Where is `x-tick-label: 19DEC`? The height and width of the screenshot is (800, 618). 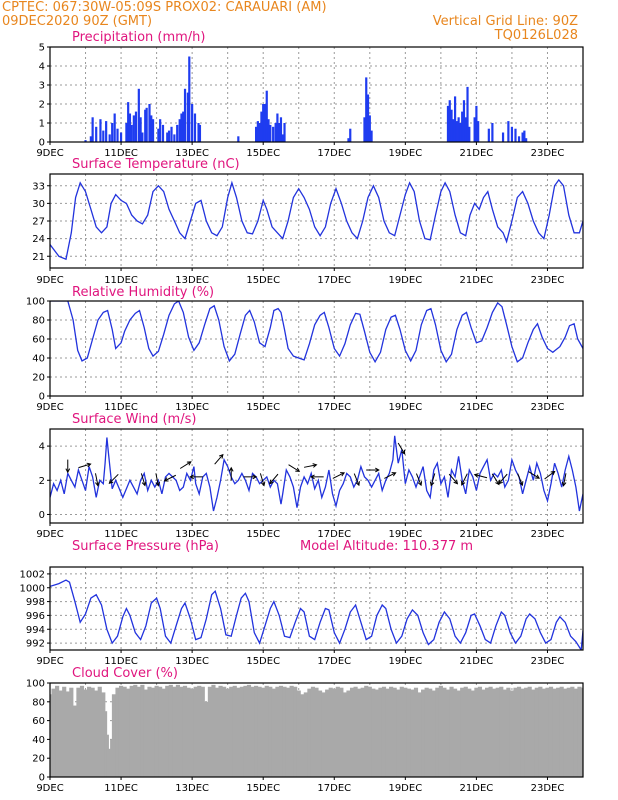 x-tick-label: 19DEC is located at coordinates (405, 153).